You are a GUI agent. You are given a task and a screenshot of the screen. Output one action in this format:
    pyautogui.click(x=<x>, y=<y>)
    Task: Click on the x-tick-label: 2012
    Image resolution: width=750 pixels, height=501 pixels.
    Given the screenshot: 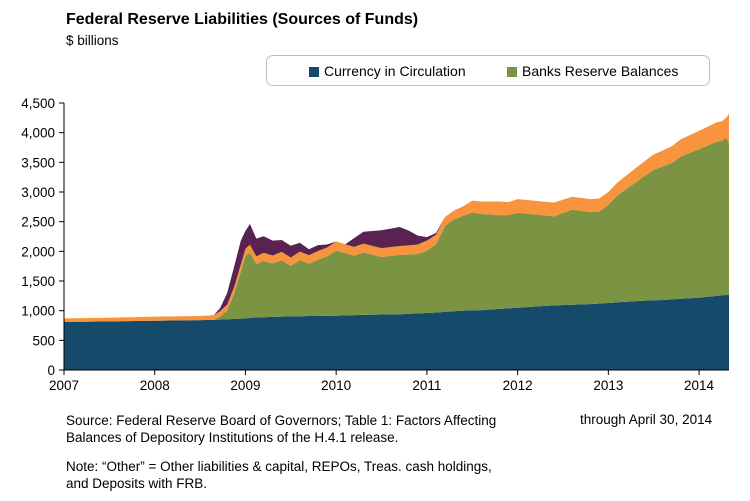 What is the action you would take?
    pyautogui.click(x=518, y=385)
    